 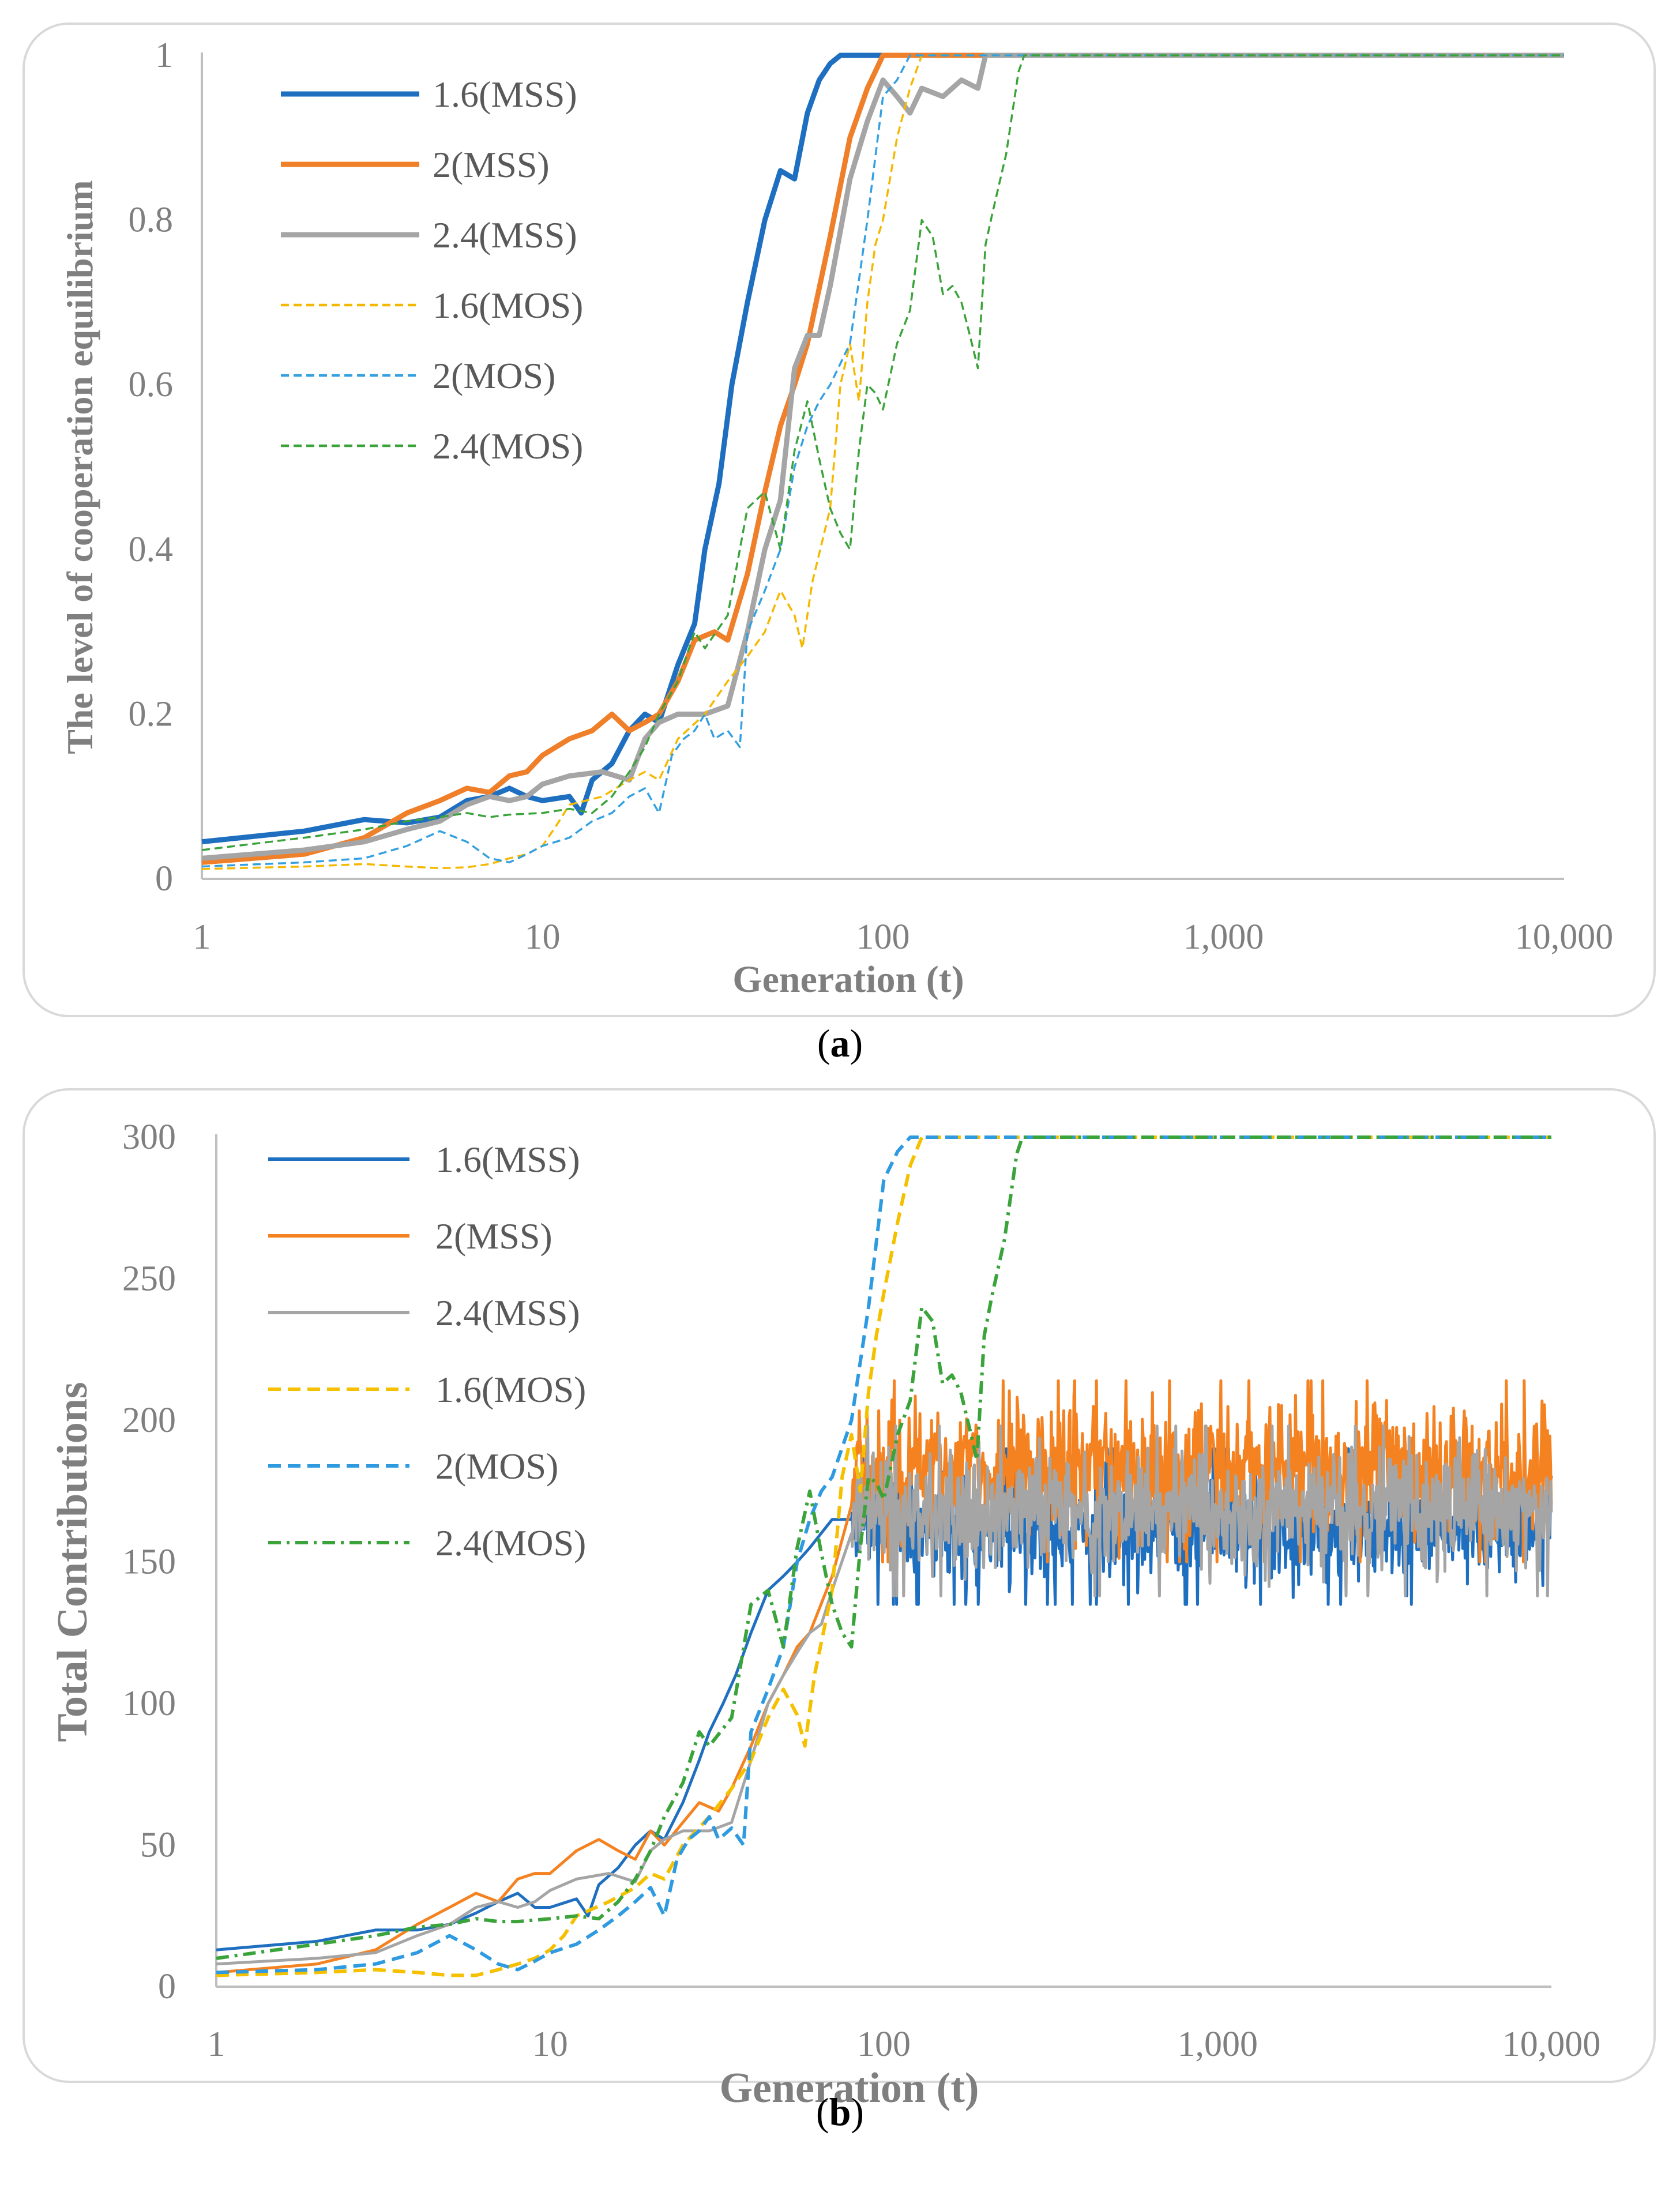 What do you see at coordinates (152, 549) in the screenshot?
I see `y-tick-label: 0.4` at bounding box center [152, 549].